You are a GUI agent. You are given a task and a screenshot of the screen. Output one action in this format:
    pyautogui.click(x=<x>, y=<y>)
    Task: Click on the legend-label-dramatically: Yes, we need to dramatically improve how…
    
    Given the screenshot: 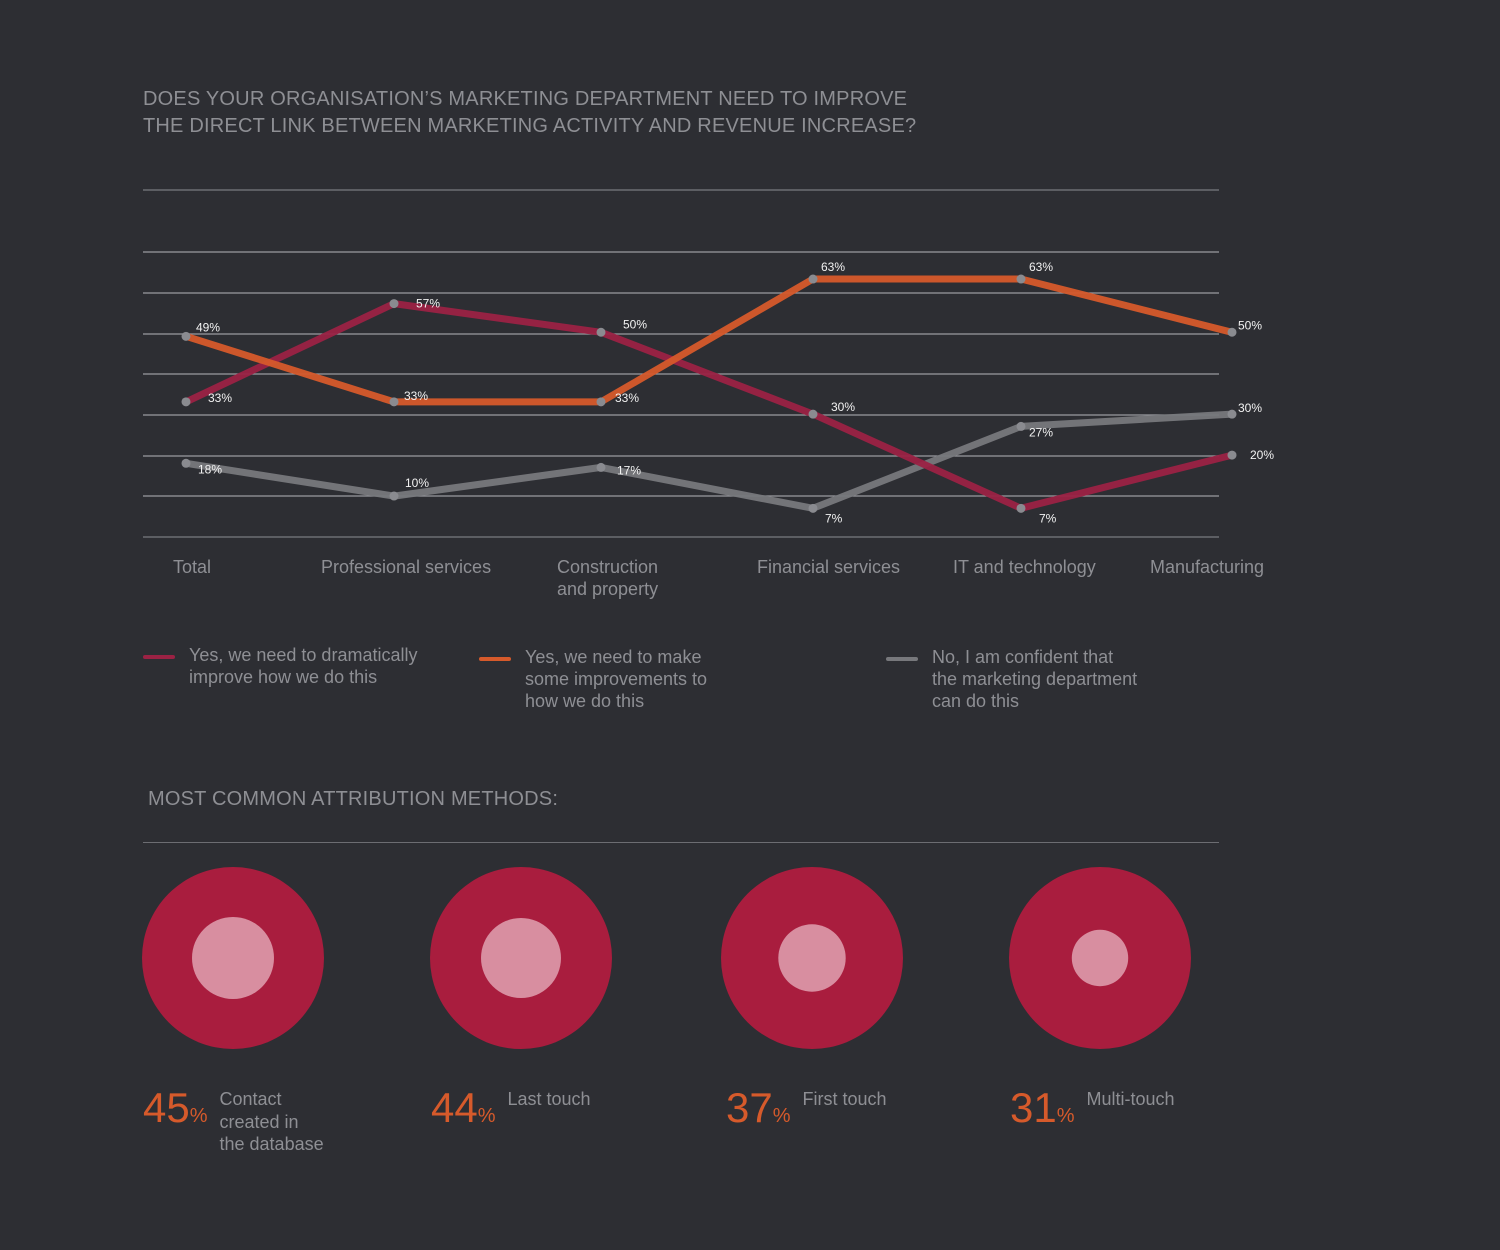 What is the action you would take?
    pyautogui.click(x=303, y=666)
    